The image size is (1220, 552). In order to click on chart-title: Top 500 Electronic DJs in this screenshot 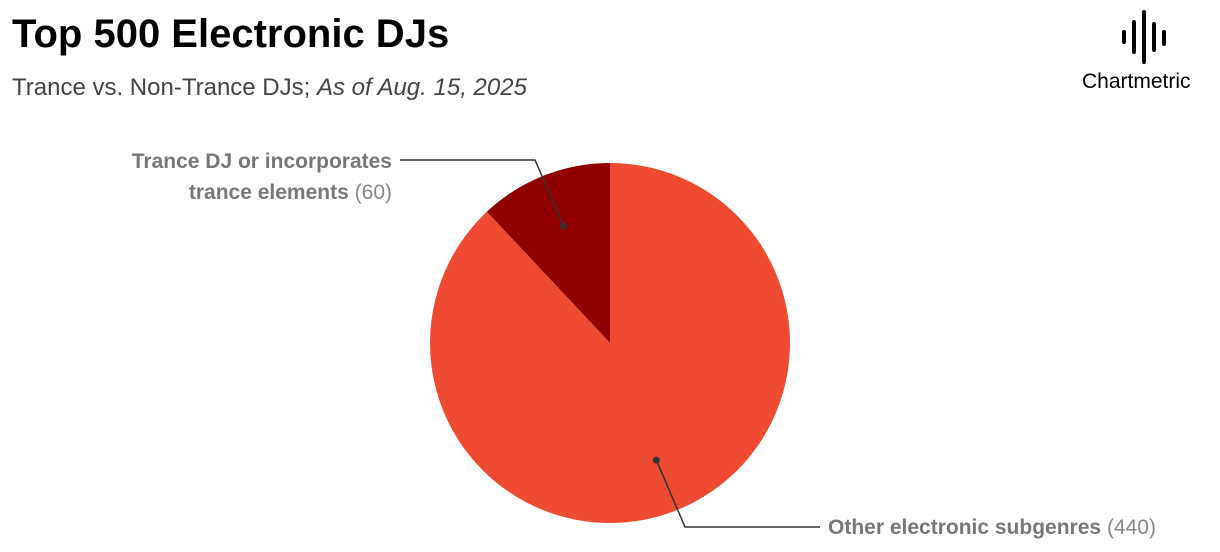, I will do `click(231, 34)`.